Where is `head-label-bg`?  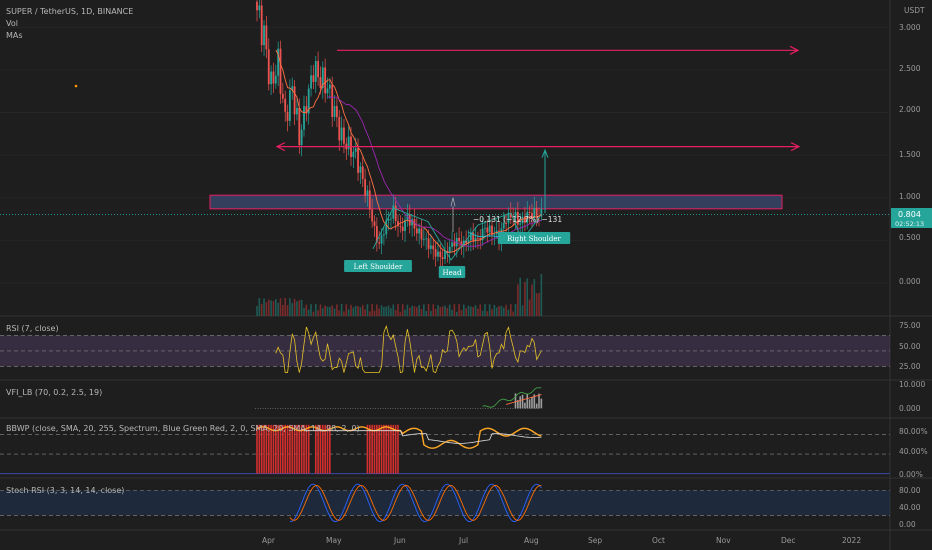 head-label-bg is located at coordinates (452, 272).